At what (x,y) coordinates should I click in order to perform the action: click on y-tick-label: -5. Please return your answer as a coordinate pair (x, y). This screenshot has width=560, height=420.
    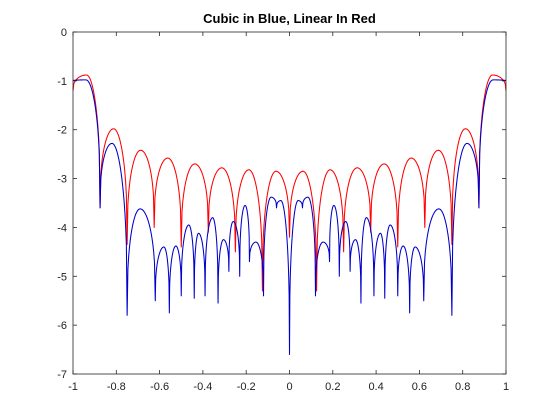
    Looking at the image, I should click on (62, 277).